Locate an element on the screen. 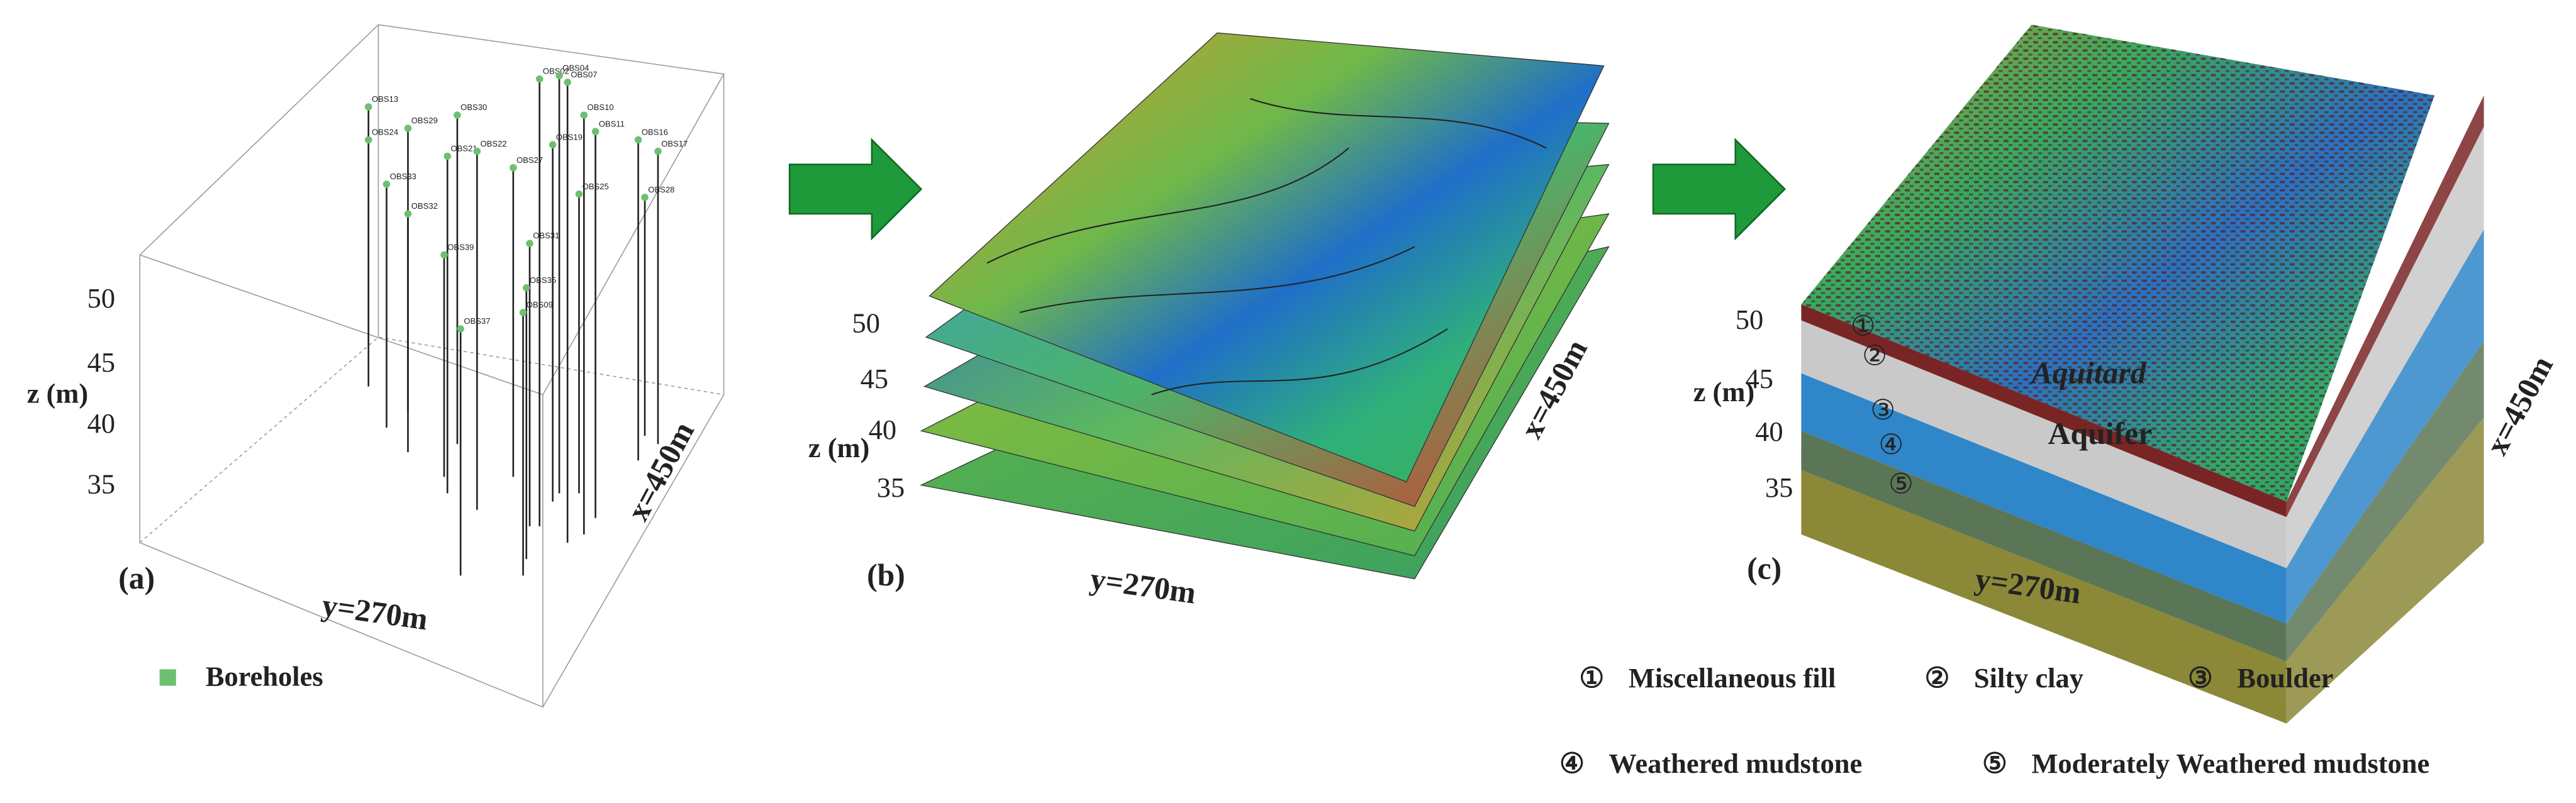 This screenshot has width=2576, height=803. layer-number: ② is located at coordinates (1874, 356).